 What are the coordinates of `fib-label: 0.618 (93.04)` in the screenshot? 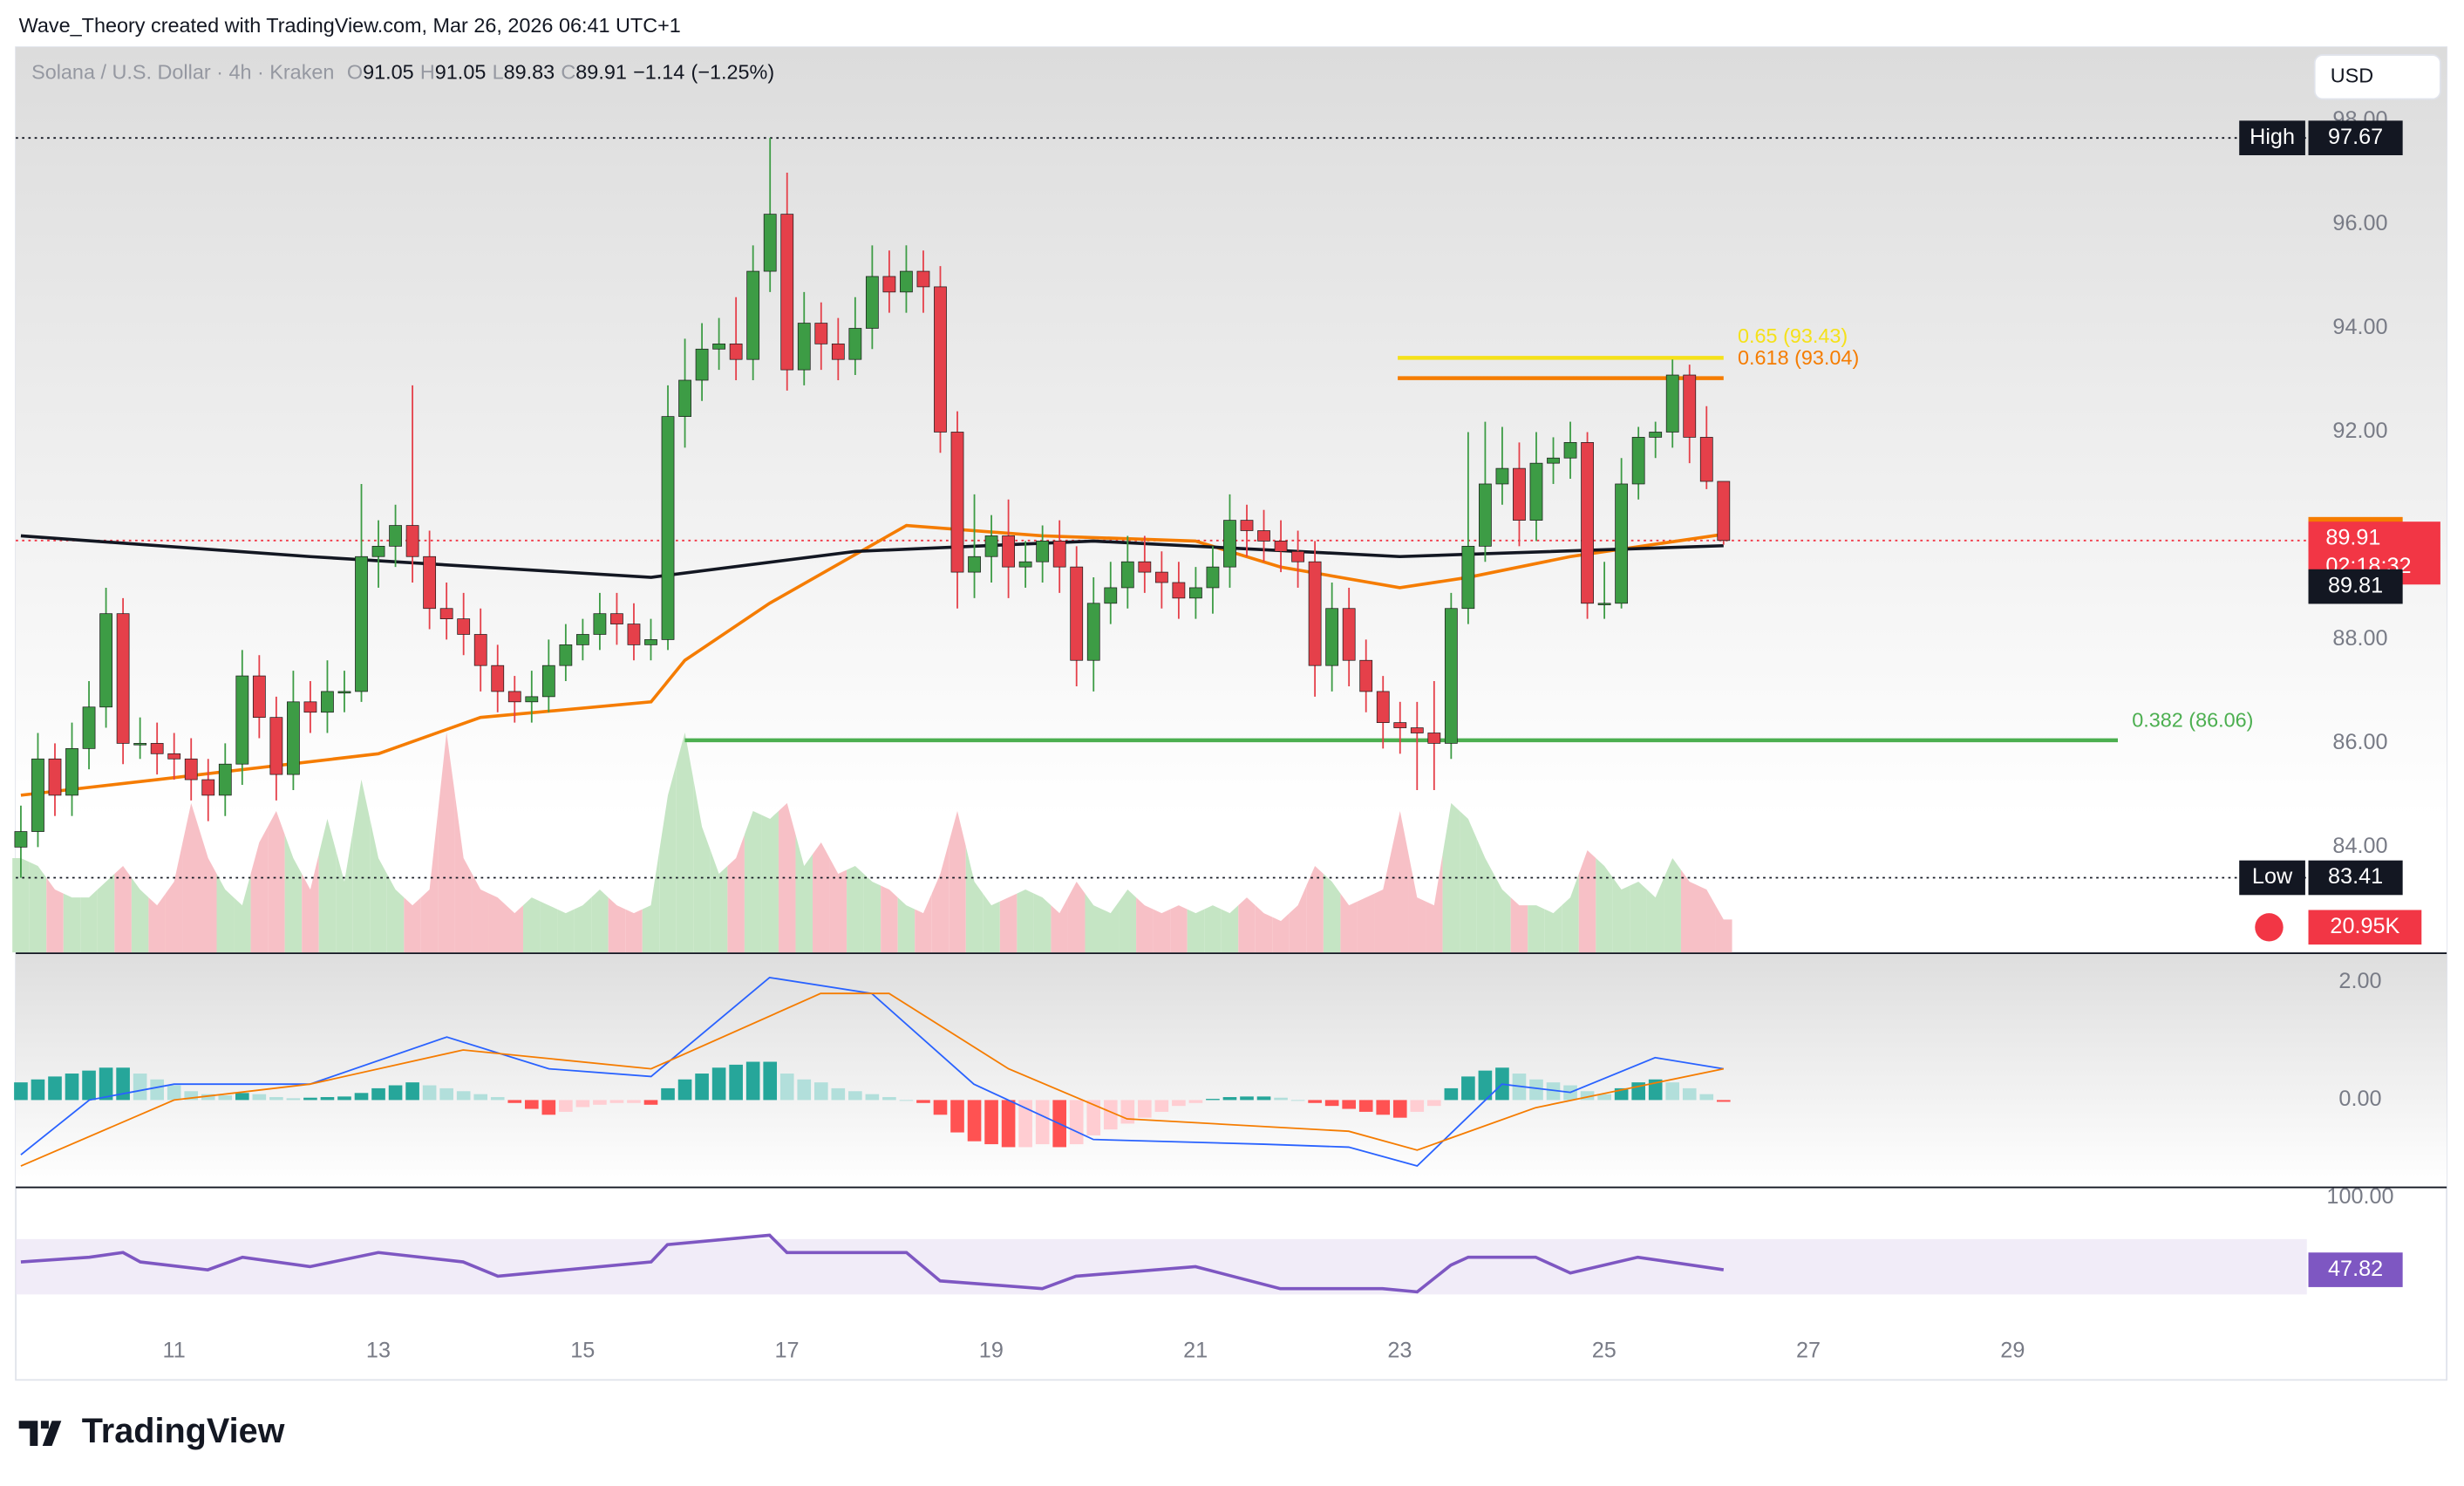 It's located at (1799, 357).